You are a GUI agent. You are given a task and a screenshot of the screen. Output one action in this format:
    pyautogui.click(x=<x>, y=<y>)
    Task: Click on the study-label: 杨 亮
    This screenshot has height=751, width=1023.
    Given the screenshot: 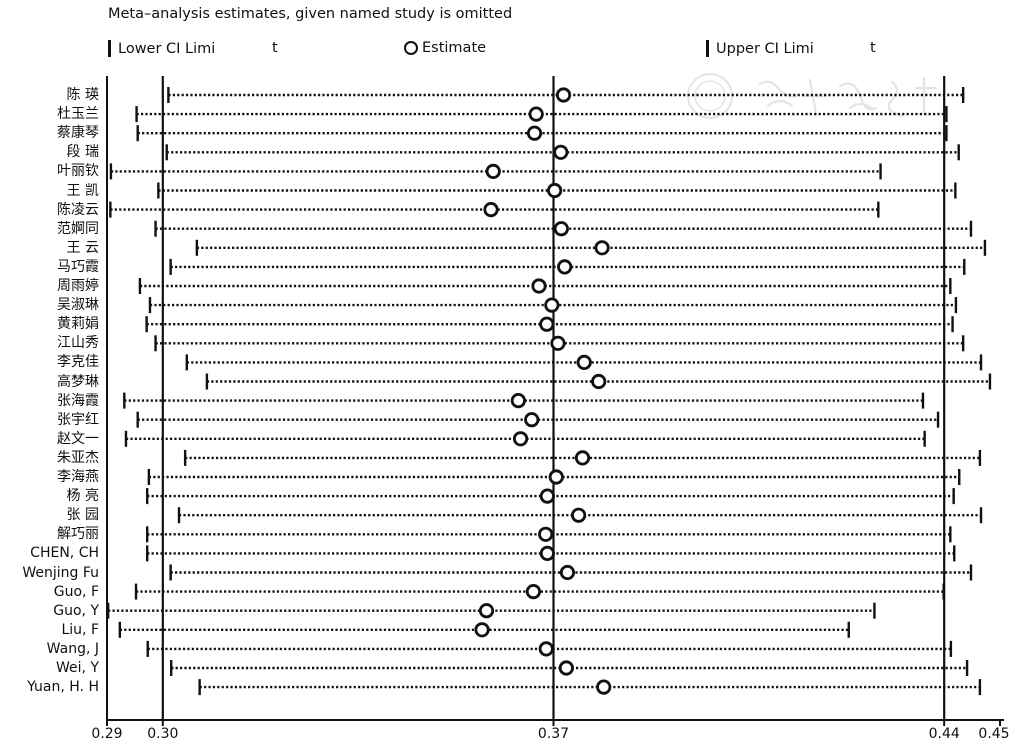 What is the action you would take?
    pyautogui.click(x=82, y=496)
    